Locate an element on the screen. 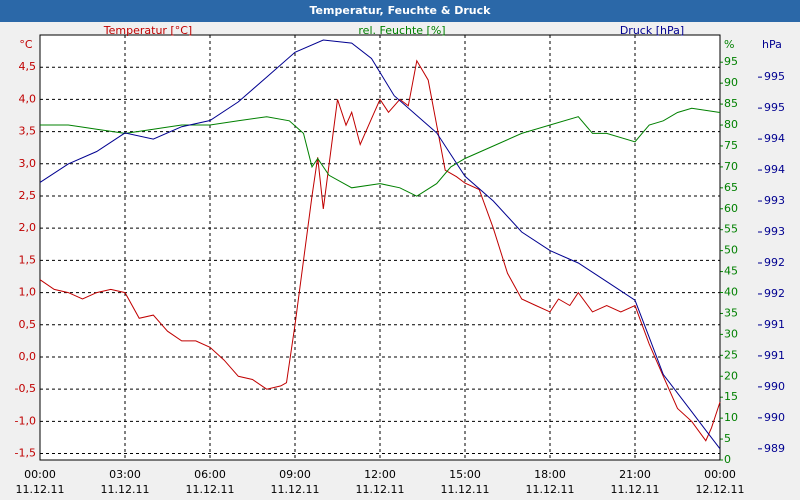 The width and height of the screenshot is (800, 500). y-tick-label: -1,0 is located at coordinates (25, 420).